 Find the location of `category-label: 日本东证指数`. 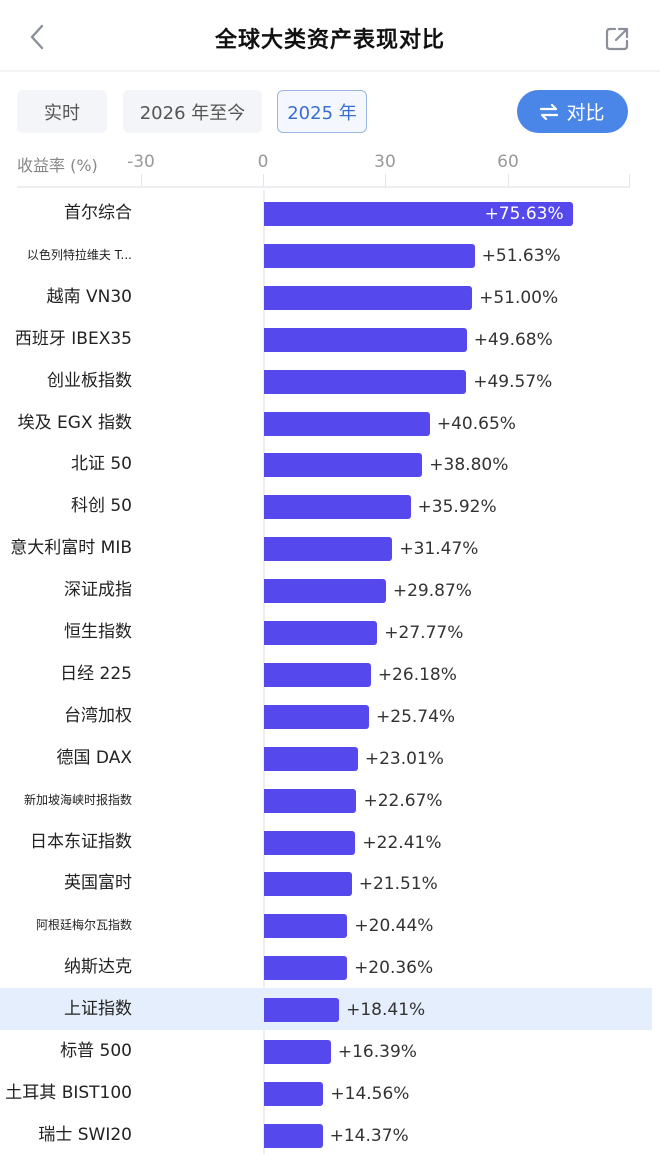

category-label: 日本东证指数 is located at coordinates (81, 841).